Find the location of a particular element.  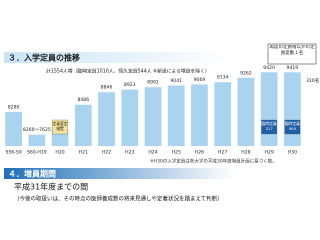

note-box is located at coordinates (292, 54).